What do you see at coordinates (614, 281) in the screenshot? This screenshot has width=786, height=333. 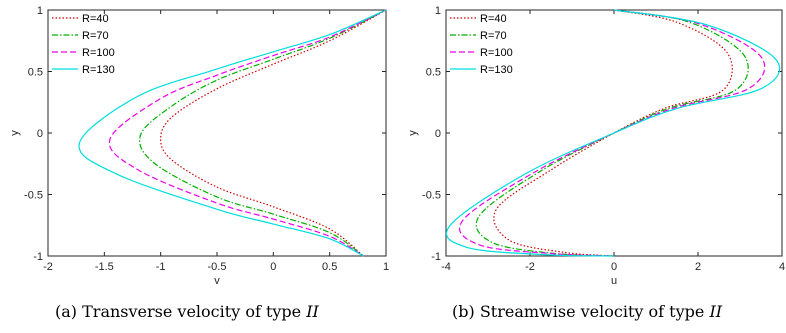 I see `x-axis-label: u` at bounding box center [614, 281].